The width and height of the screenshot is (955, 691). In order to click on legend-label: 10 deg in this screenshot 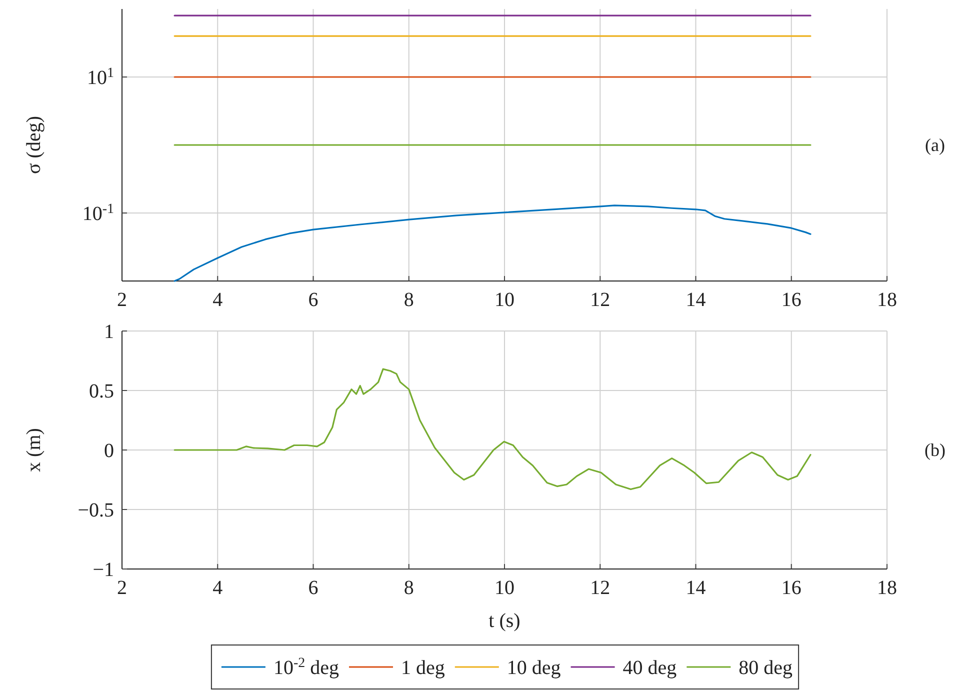, I will do `click(533, 668)`.